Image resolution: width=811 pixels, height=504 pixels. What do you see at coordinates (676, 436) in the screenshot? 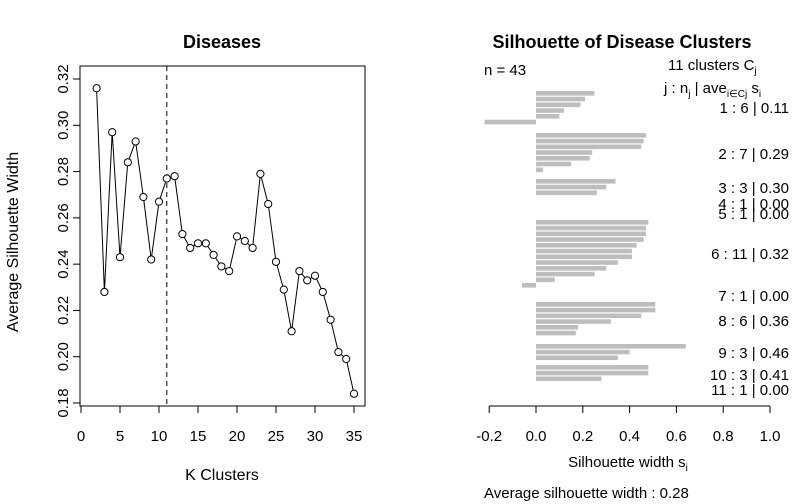
I see `x-tick-label: 0.6` at bounding box center [676, 436].